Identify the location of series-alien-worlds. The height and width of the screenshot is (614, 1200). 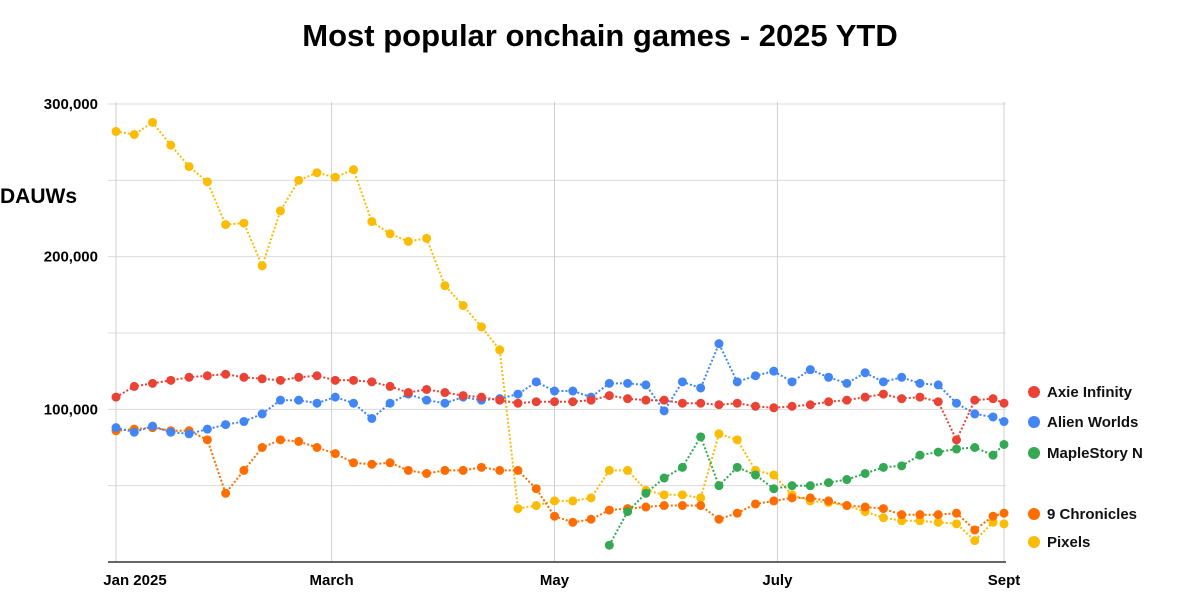
(560, 389).